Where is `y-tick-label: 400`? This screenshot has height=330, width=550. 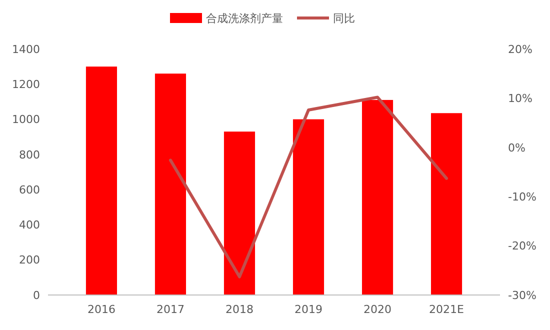 y-tick-label: 400 is located at coordinates (29, 225).